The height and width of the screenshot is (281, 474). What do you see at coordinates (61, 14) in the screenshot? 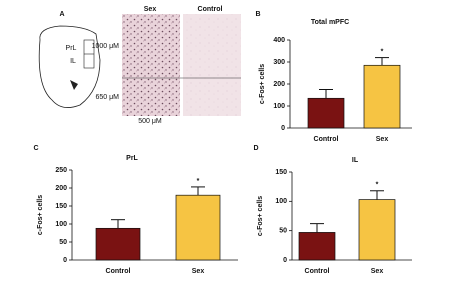
I see `panel-letter: A` at bounding box center [61, 14].